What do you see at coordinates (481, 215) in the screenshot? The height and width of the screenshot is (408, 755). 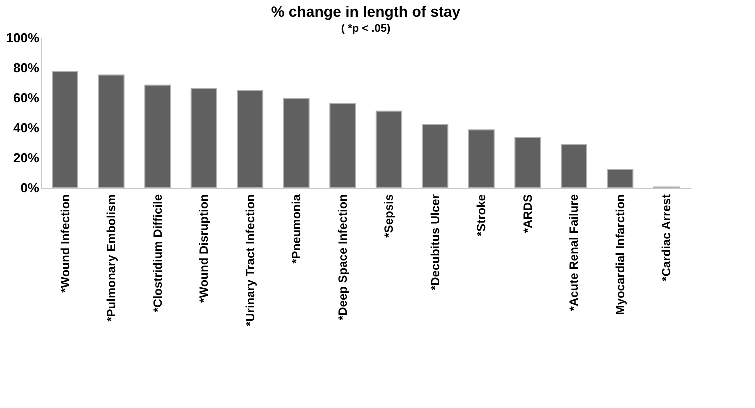 I see `x-tick-label: *Stroke` at bounding box center [481, 215].